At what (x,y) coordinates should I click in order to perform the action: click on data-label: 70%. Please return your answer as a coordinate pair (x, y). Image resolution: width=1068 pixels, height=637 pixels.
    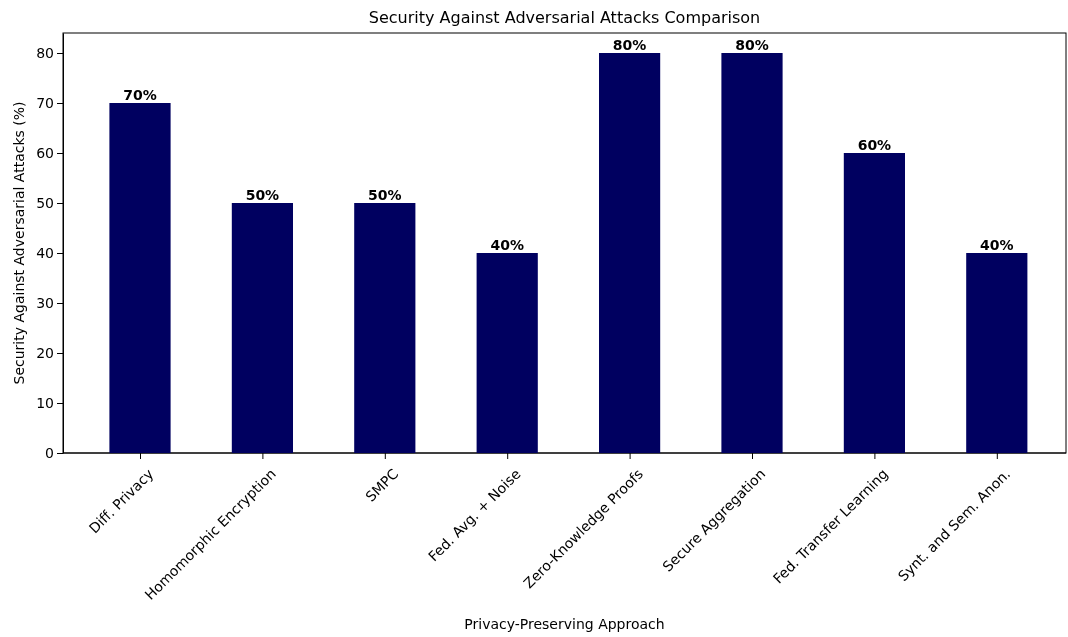
    Looking at the image, I should click on (140, 95).